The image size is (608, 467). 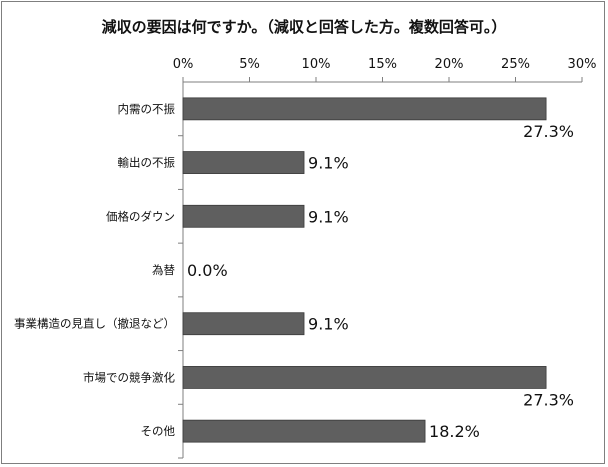 What do you see at coordinates (147, 163) in the screenshot?
I see `category-label: 輸出の不振` at bounding box center [147, 163].